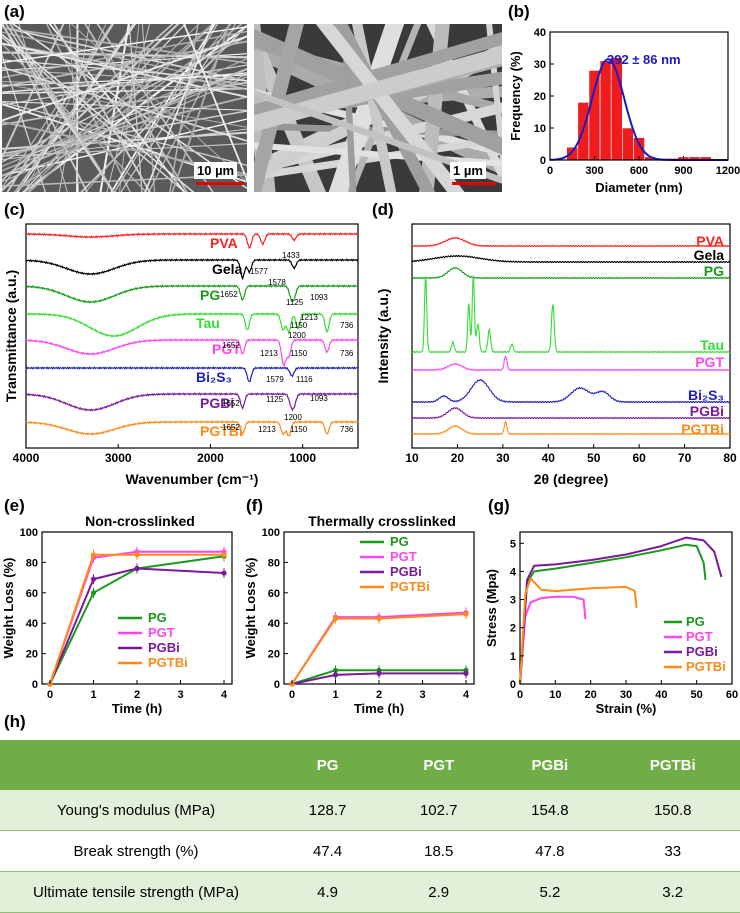  What do you see at coordinates (466, 695) in the screenshot?
I see `x-tick-label: 4` at bounding box center [466, 695].